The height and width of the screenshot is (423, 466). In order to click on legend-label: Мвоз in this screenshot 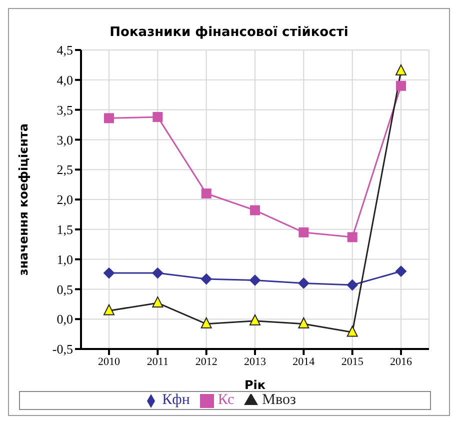, I will do `click(279, 400)`.